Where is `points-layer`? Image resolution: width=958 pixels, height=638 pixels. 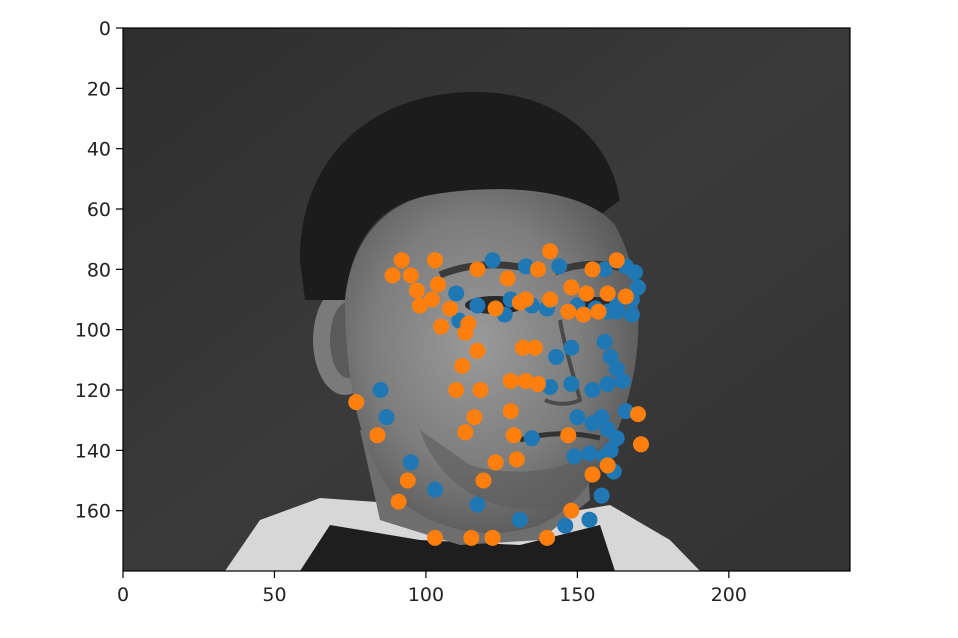 points-layer is located at coordinates (498, 394).